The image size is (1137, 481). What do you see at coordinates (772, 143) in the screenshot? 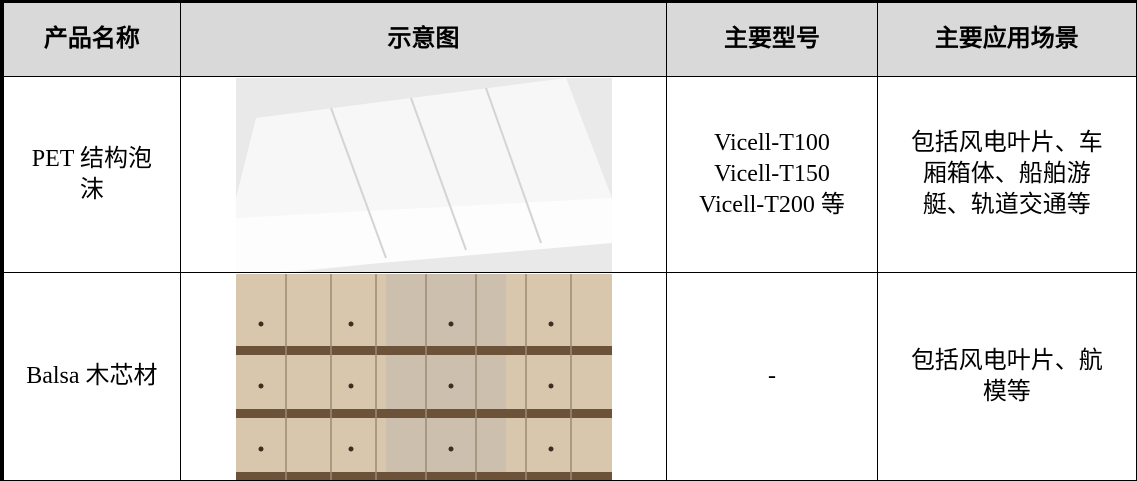
I see `model-line: Vicell-T100` at bounding box center [772, 143].